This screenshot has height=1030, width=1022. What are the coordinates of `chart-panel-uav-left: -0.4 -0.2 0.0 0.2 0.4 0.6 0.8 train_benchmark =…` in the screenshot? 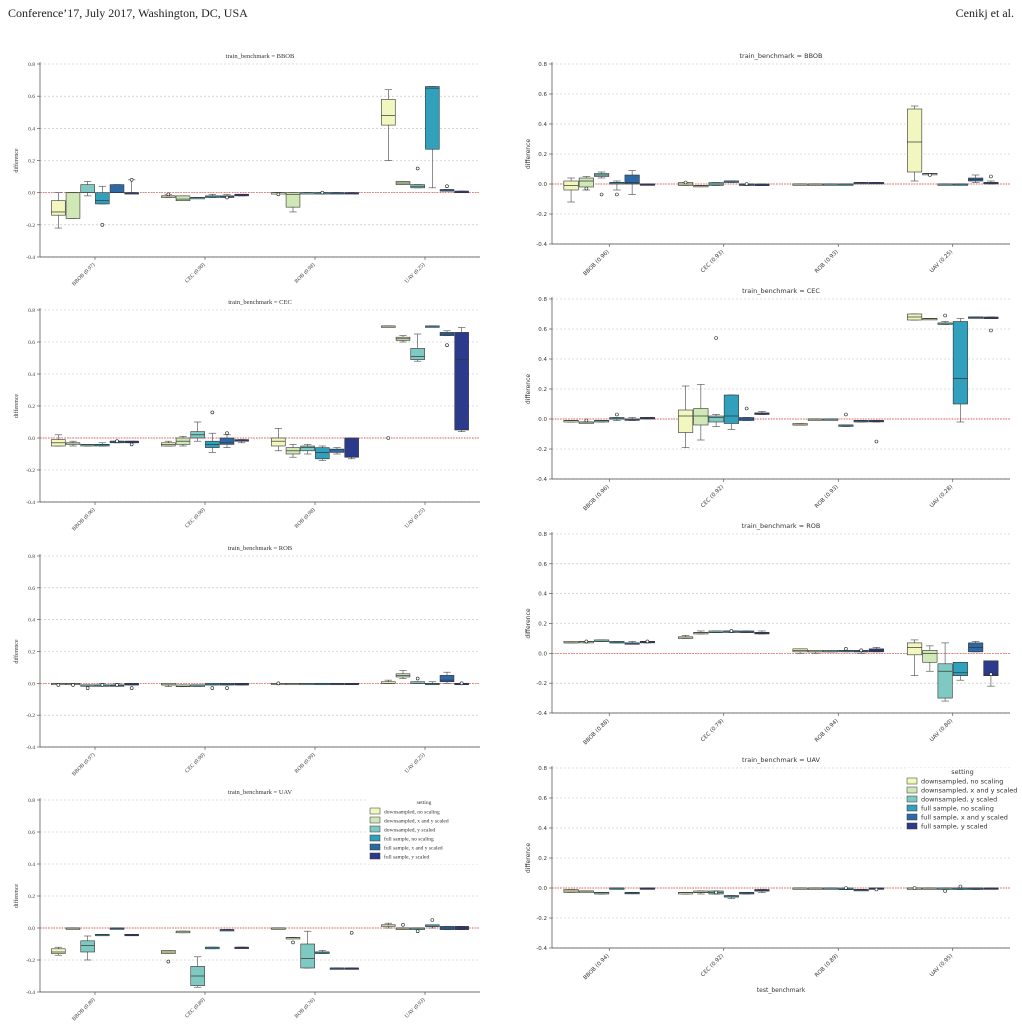 It's located at (246, 905).